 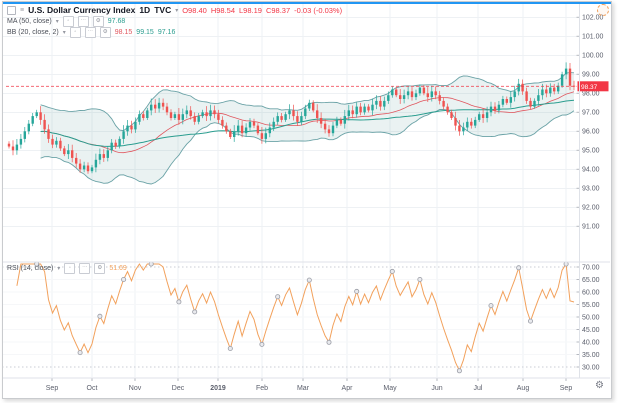 What do you see at coordinates (318, 10) in the screenshot?
I see `ohlc-change: -0.03 (-0.03%)` at bounding box center [318, 10].